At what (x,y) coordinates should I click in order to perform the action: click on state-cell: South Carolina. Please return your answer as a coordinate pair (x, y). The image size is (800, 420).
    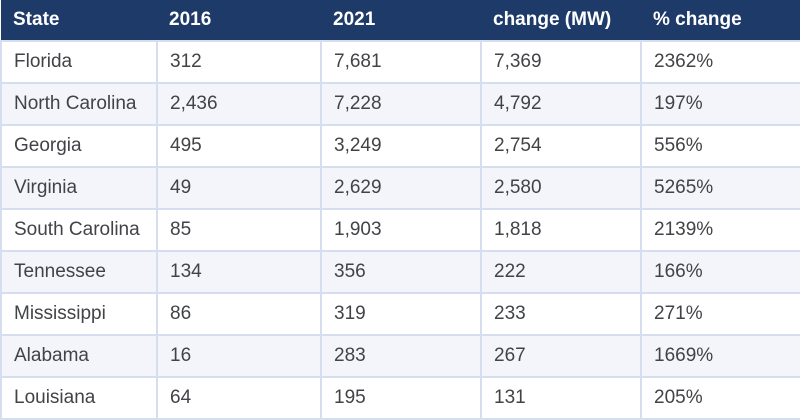
    Looking at the image, I should click on (79, 230).